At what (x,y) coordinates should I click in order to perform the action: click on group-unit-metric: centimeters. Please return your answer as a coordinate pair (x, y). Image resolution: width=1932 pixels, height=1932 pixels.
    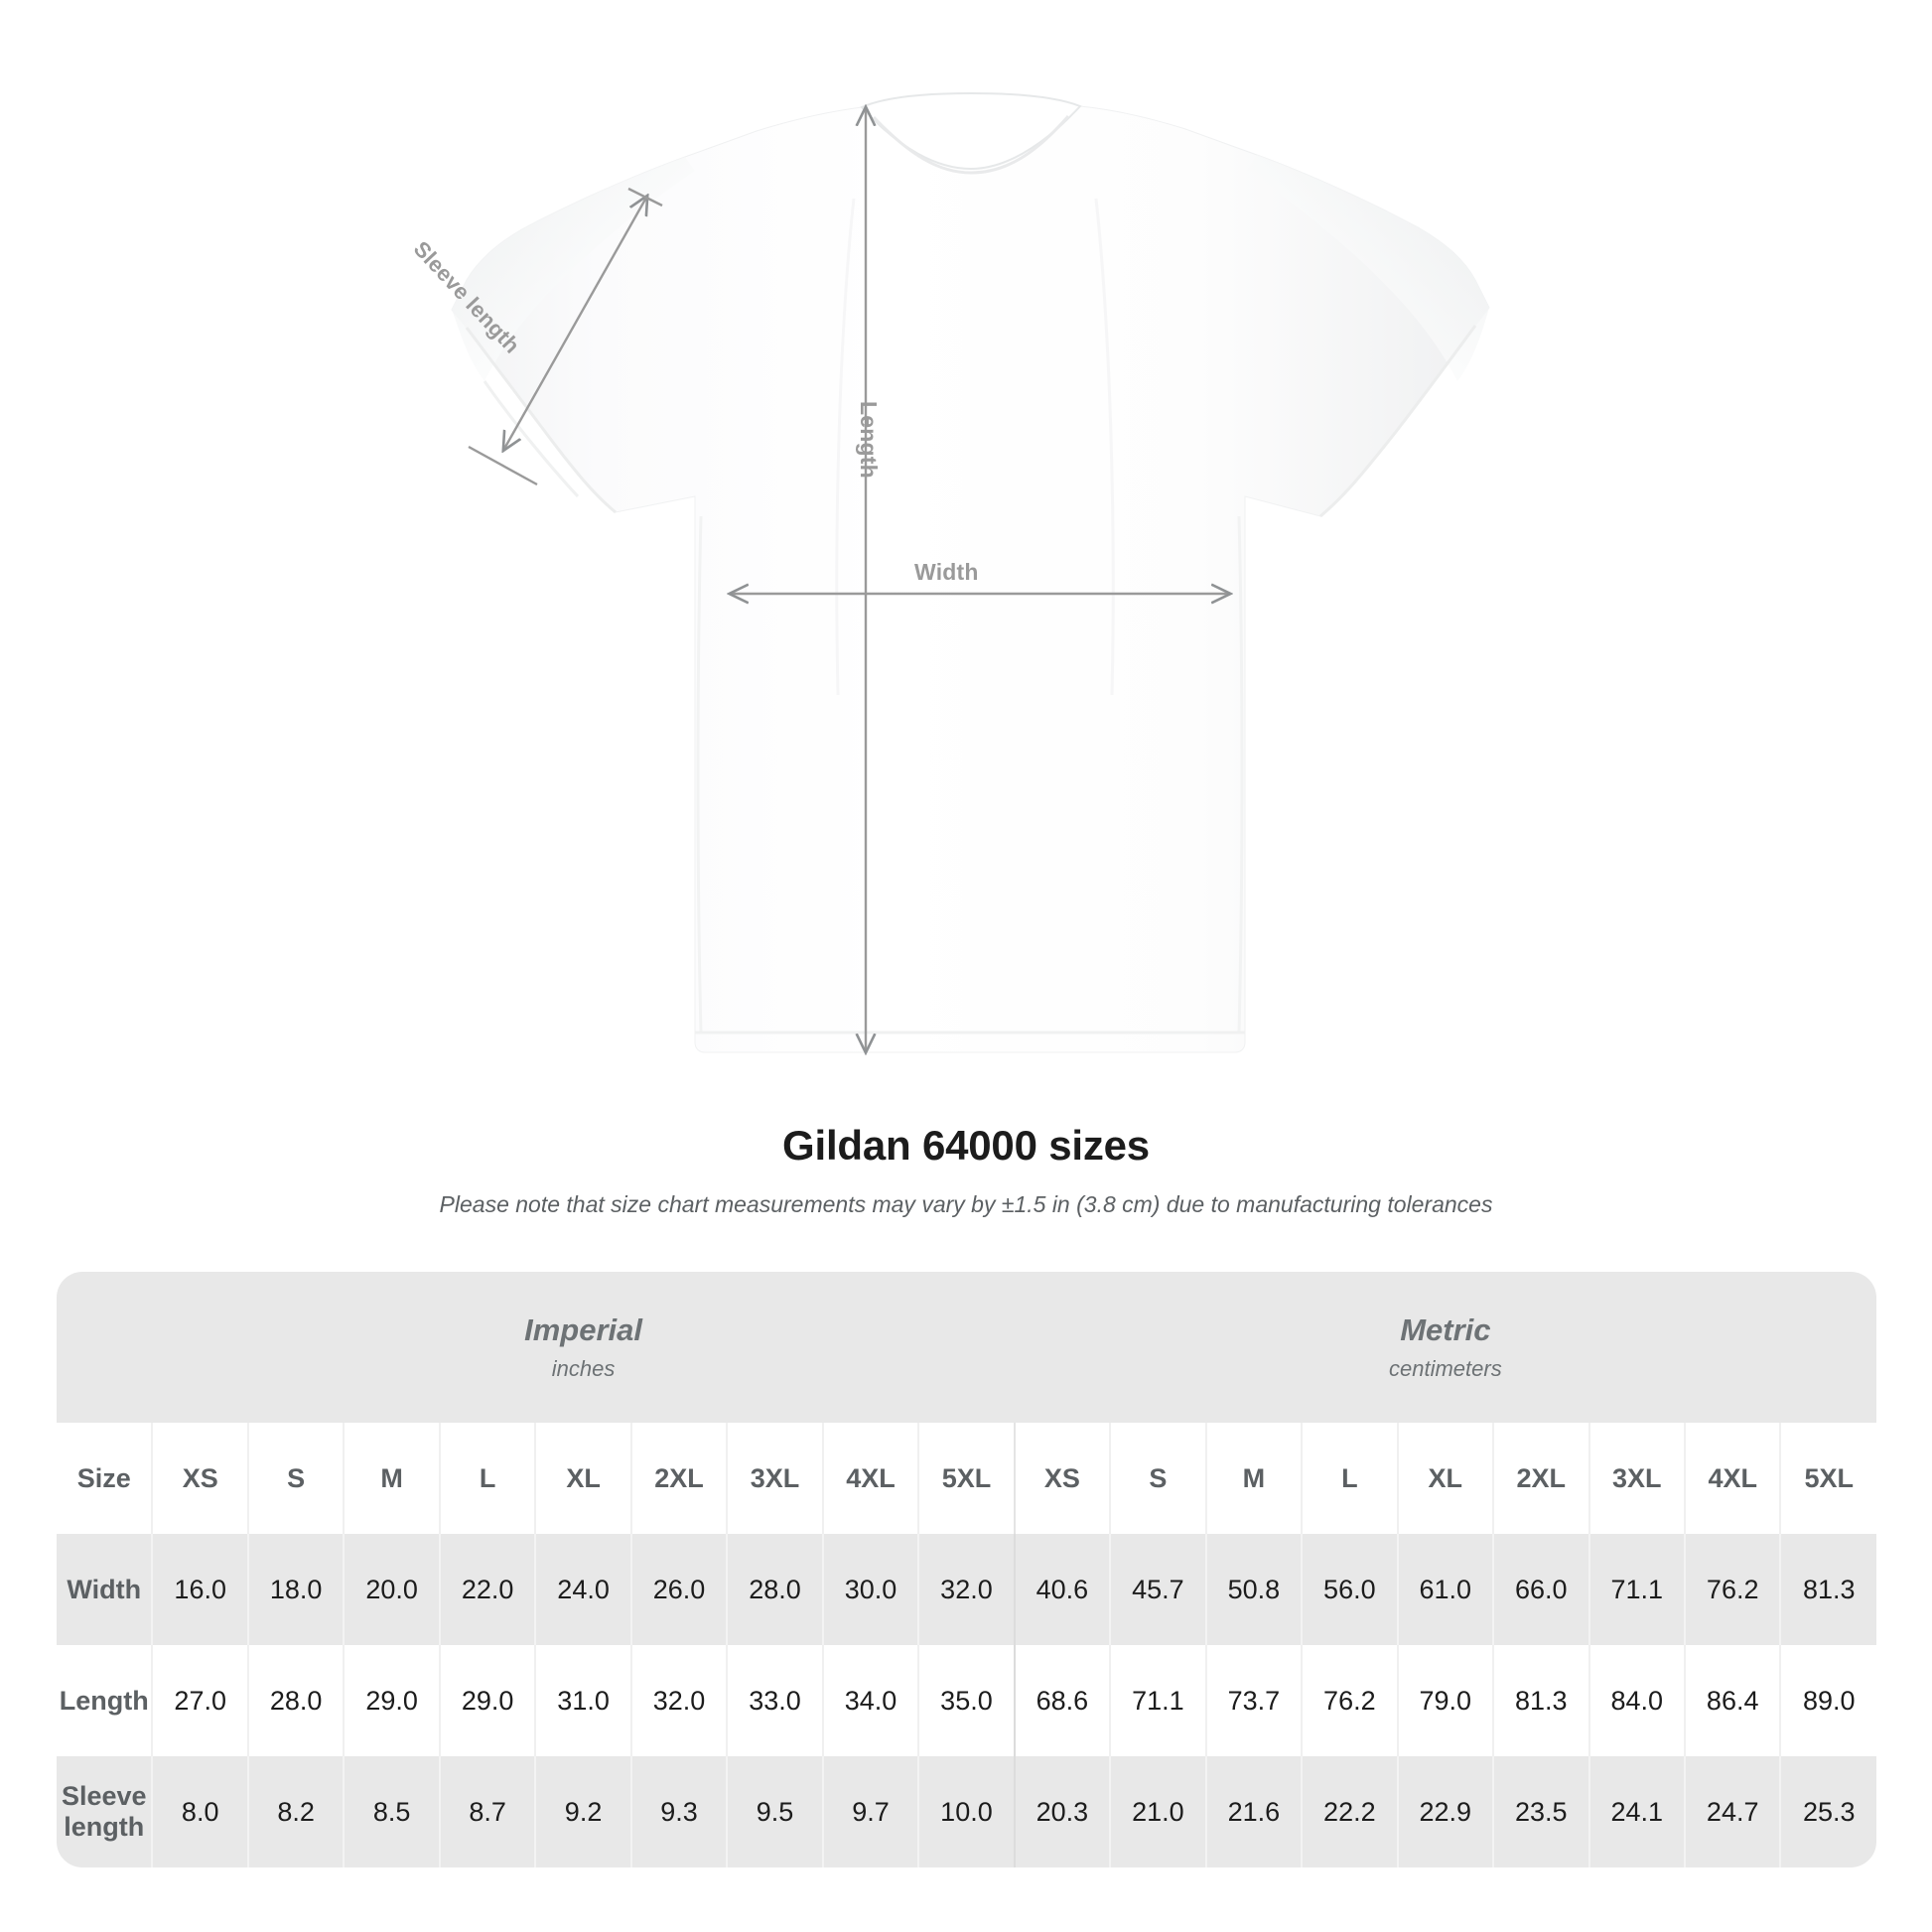
    Looking at the image, I should click on (1445, 1368).